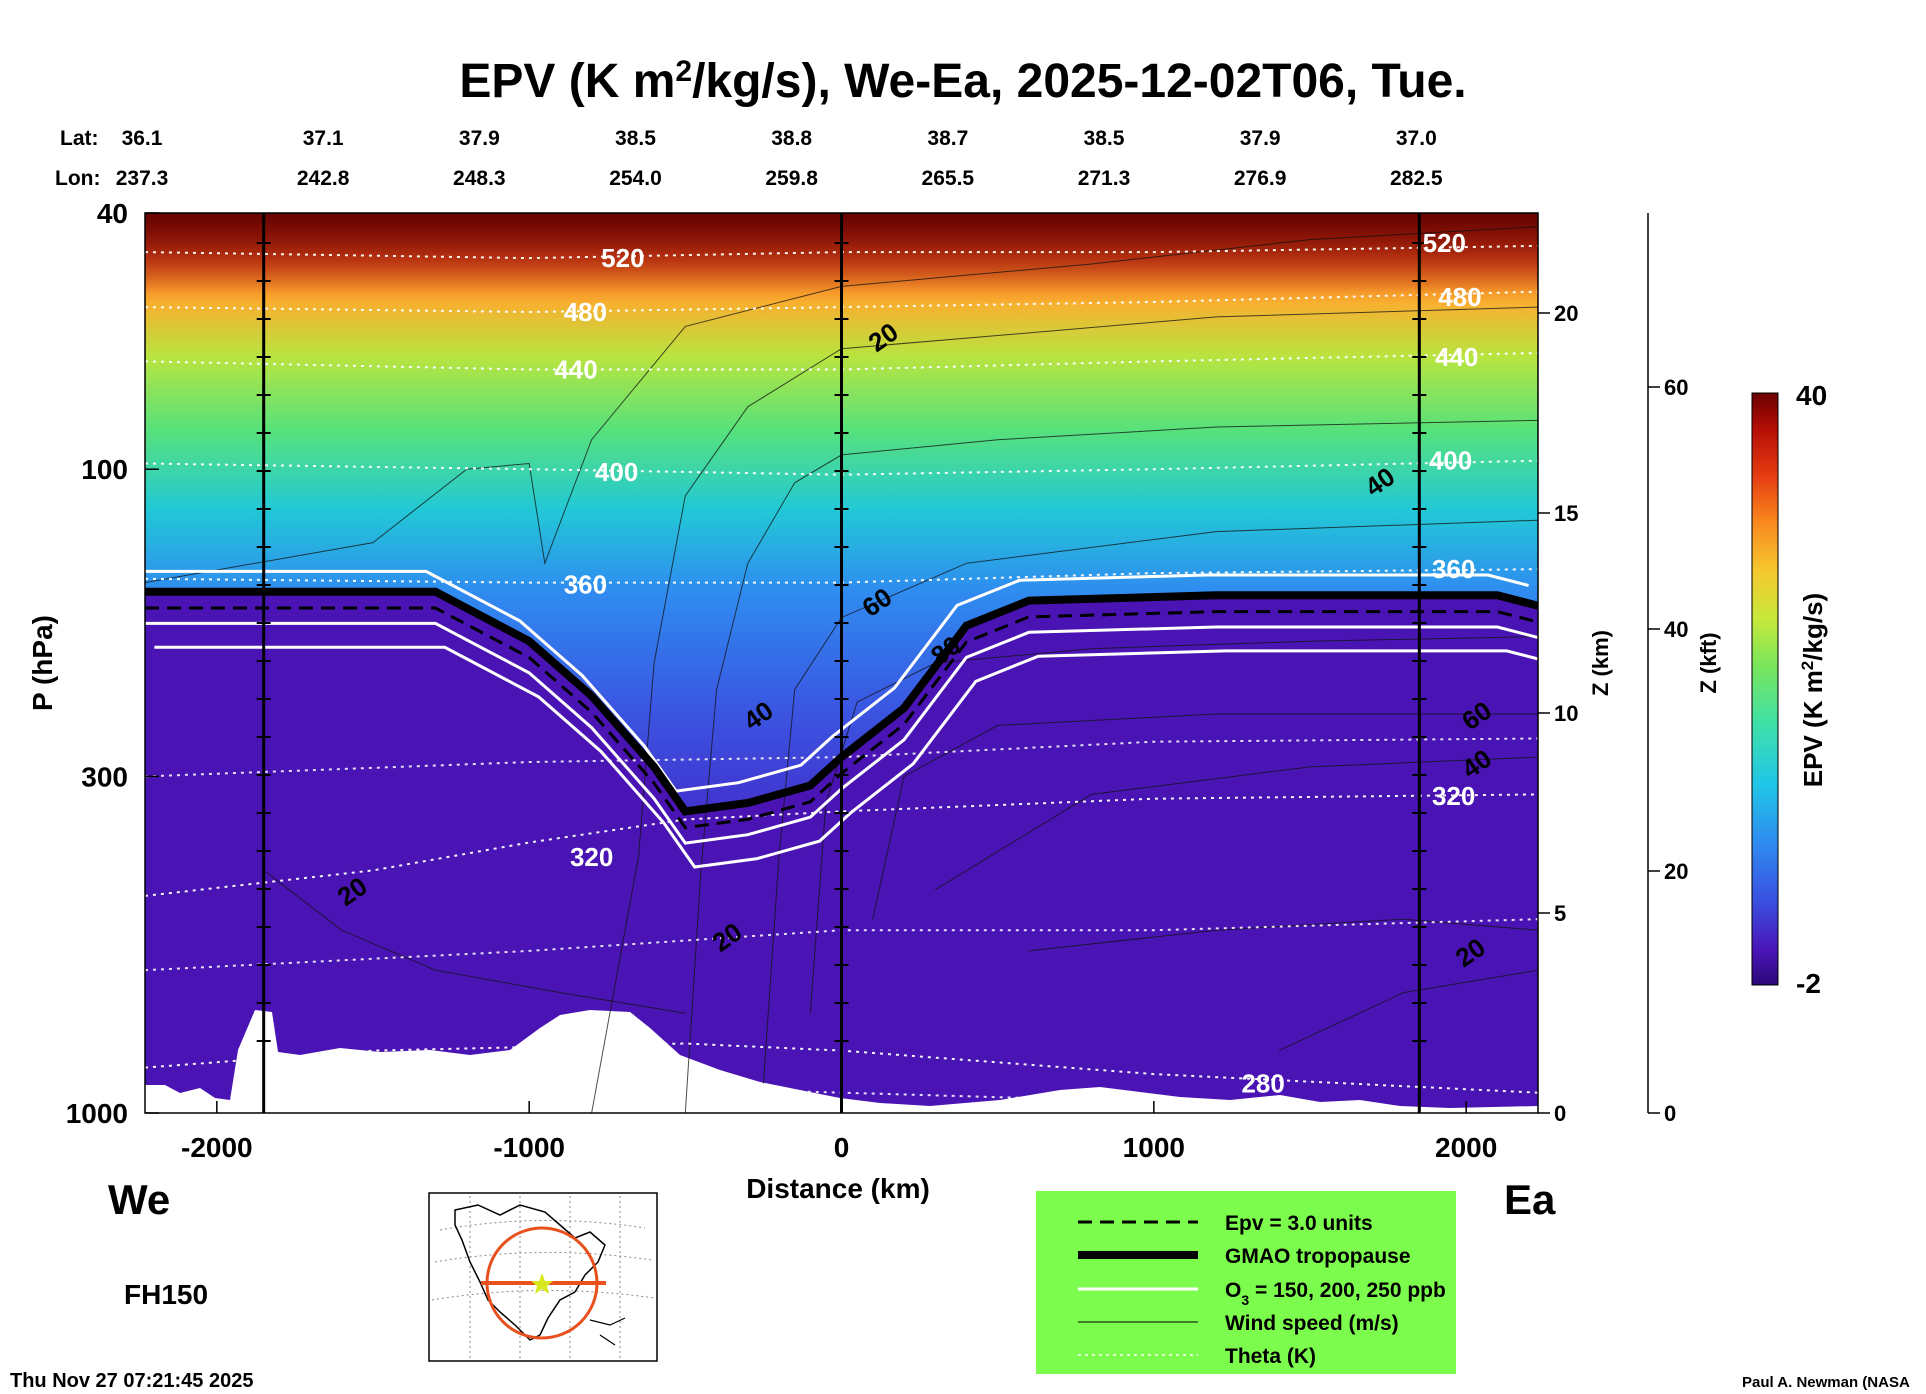 The height and width of the screenshot is (1394, 1926). What do you see at coordinates (1670, 1113) in the screenshot?
I see `z-kft-tick-label-0: 0` at bounding box center [1670, 1113].